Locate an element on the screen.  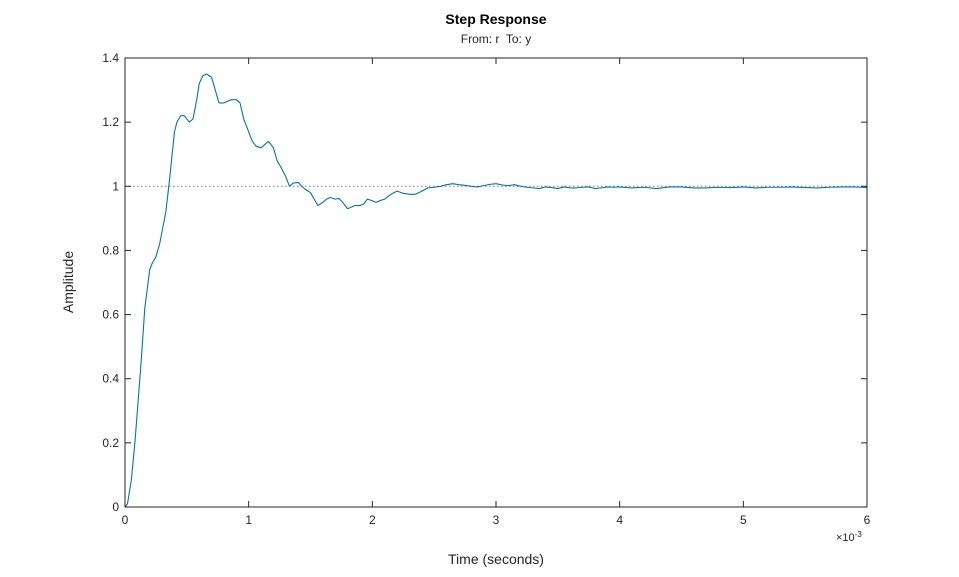
x-tick-label: 4 is located at coordinates (619, 520).